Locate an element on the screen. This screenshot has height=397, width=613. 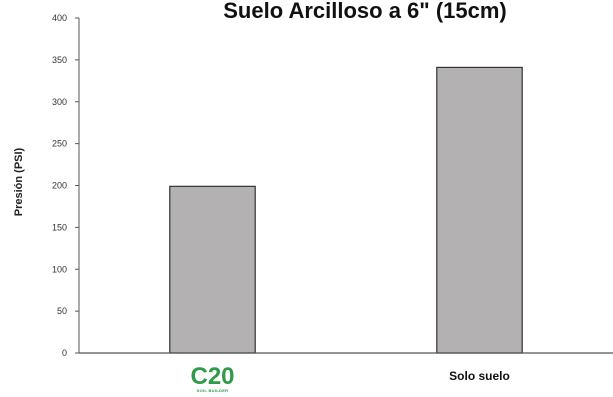
chart-title: Suelo Arcilloso a 6" (15cm) is located at coordinates (365, 11).